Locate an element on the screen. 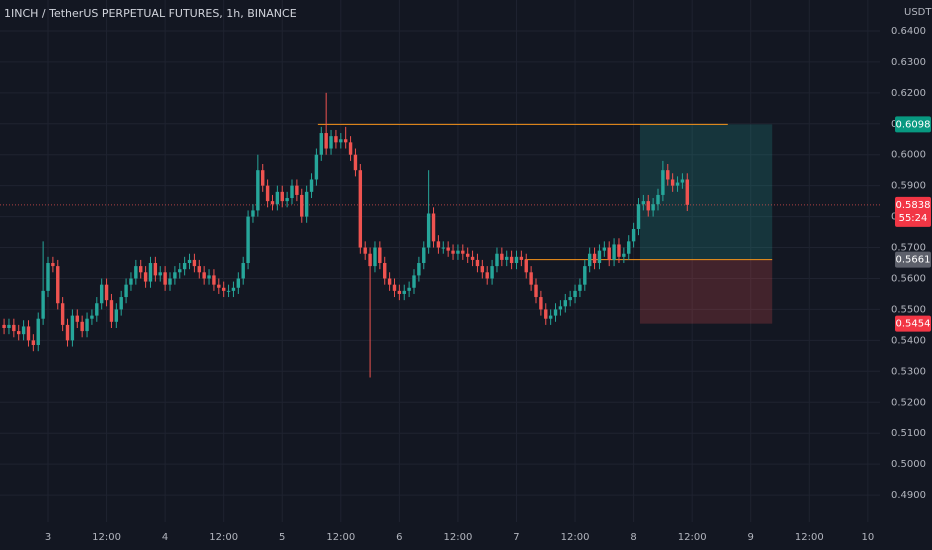 The width and height of the screenshot is (932, 550). last-price-box is located at coordinates (913, 211).